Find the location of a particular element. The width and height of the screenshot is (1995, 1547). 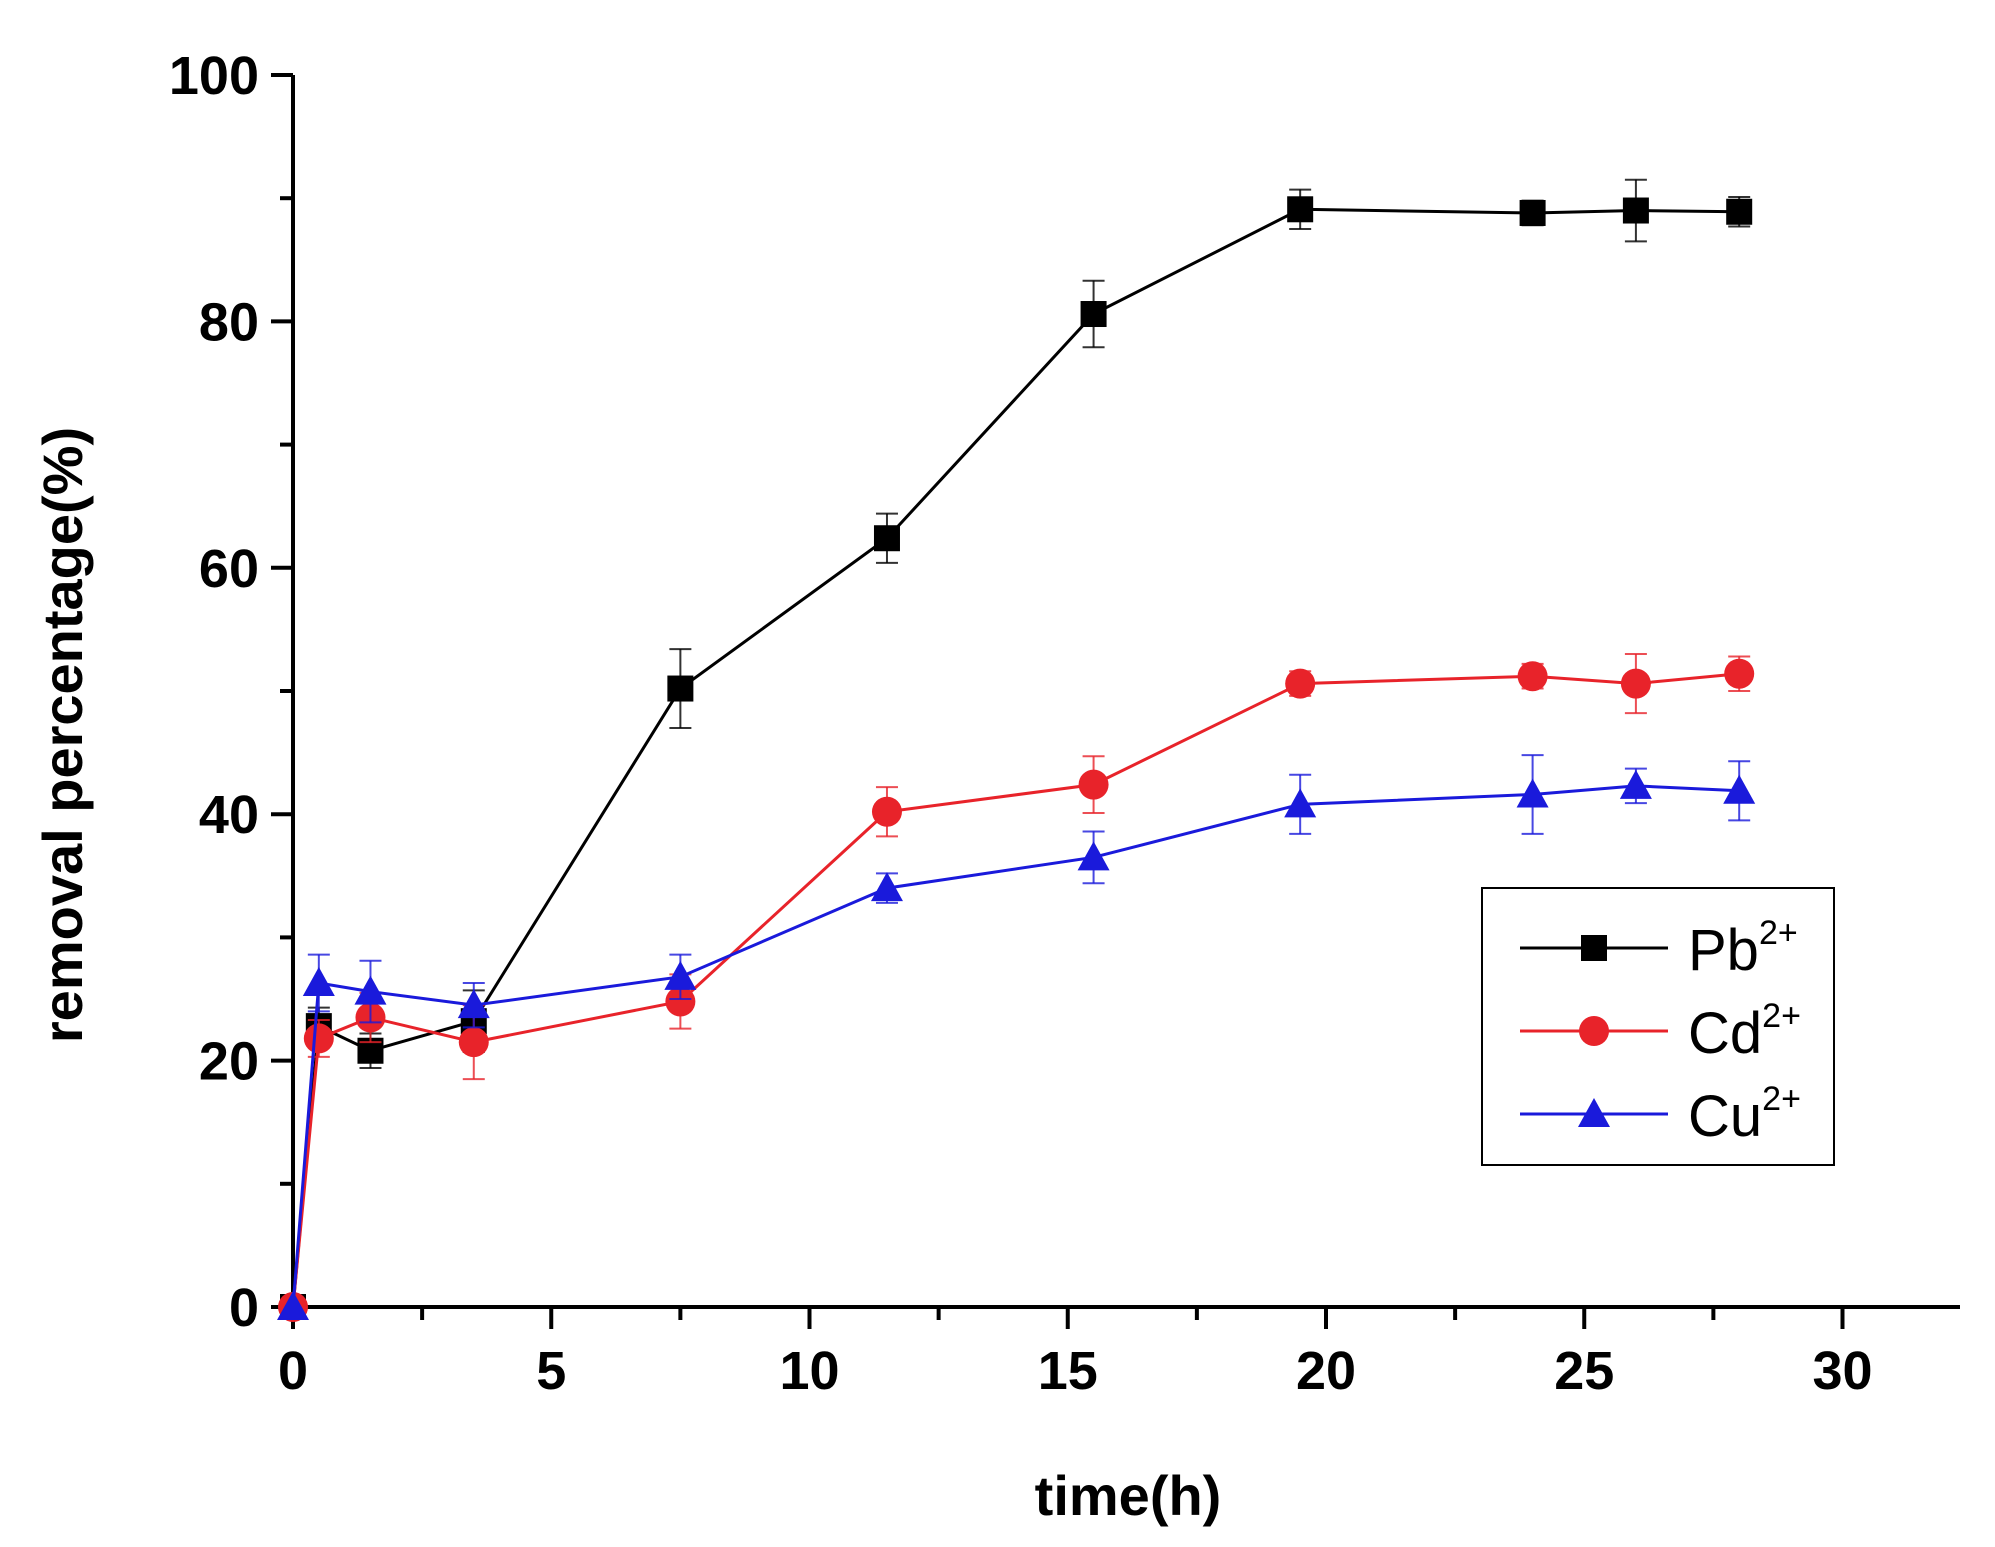

x-tick-label: 30 is located at coordinates (1842, 1371).